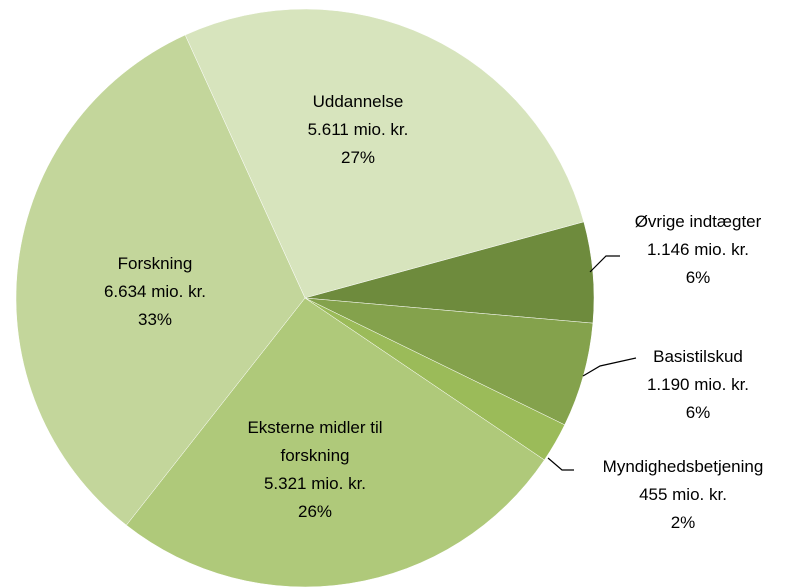 This screenshot has width=791, height=587. What do you see at coordinates (698, 221) in the screenshot?
I see `category-label: Øvrige indtægter` at bounding box center [698, 221].